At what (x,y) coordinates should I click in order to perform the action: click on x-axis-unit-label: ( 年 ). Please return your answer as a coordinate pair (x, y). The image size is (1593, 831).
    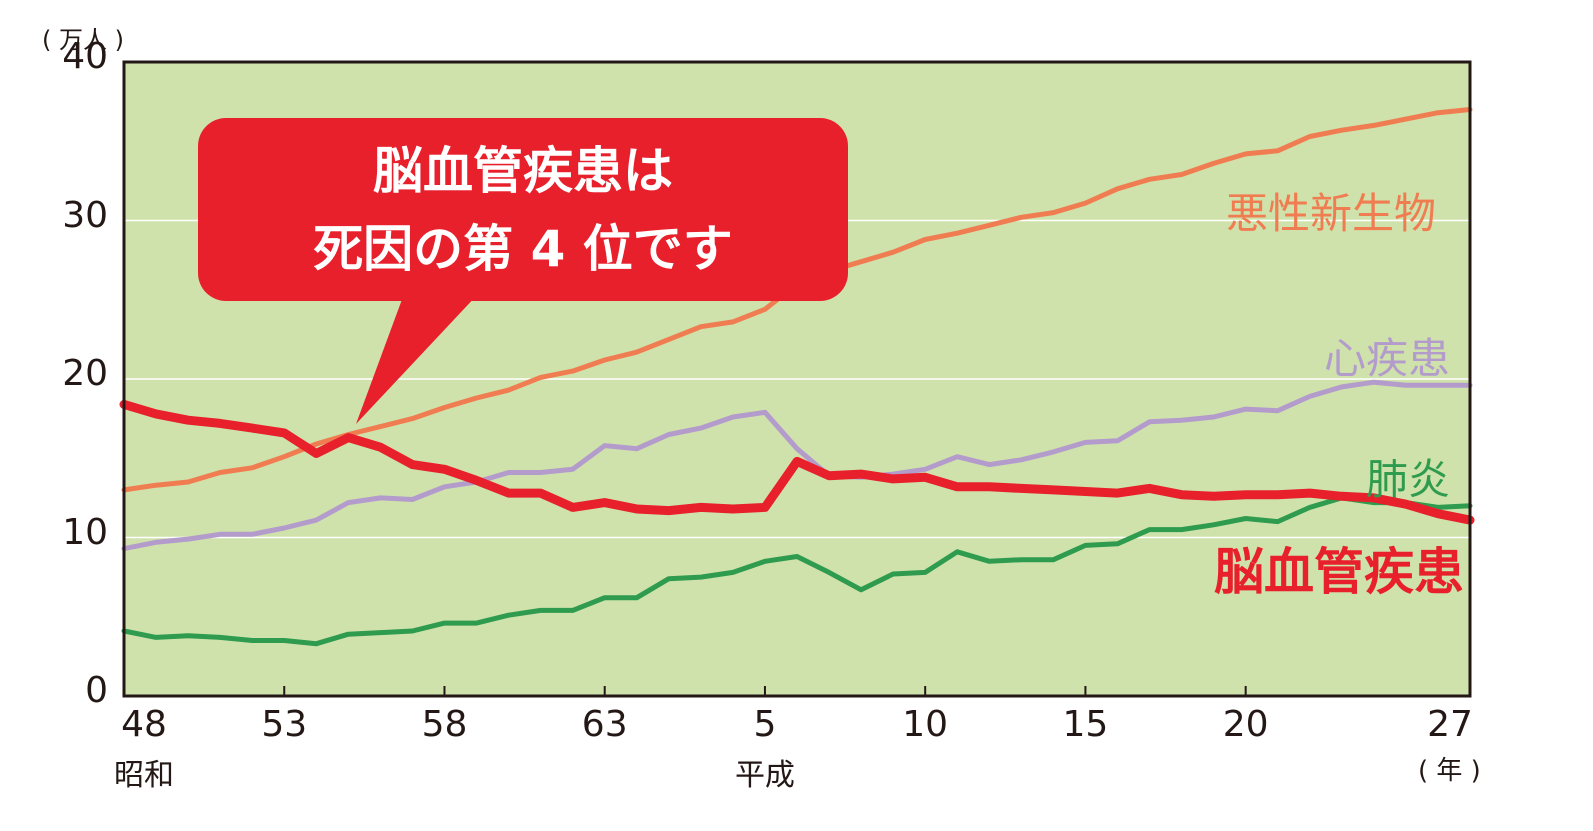
    Looking at the image, I should click on (1449, 771).